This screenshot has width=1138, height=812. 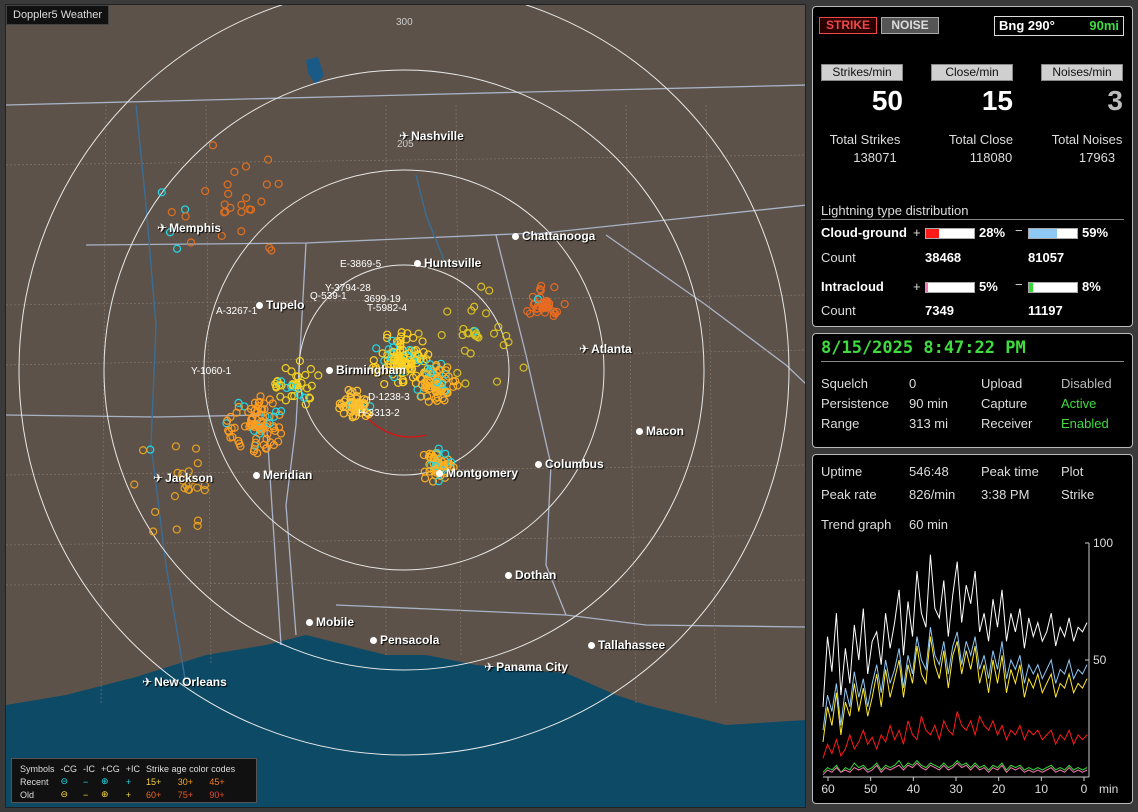 What do you see at coordinates (133, 768) in the screenshot?
I see `legend-col-pic: +IC` at bounding box center [133, 768].